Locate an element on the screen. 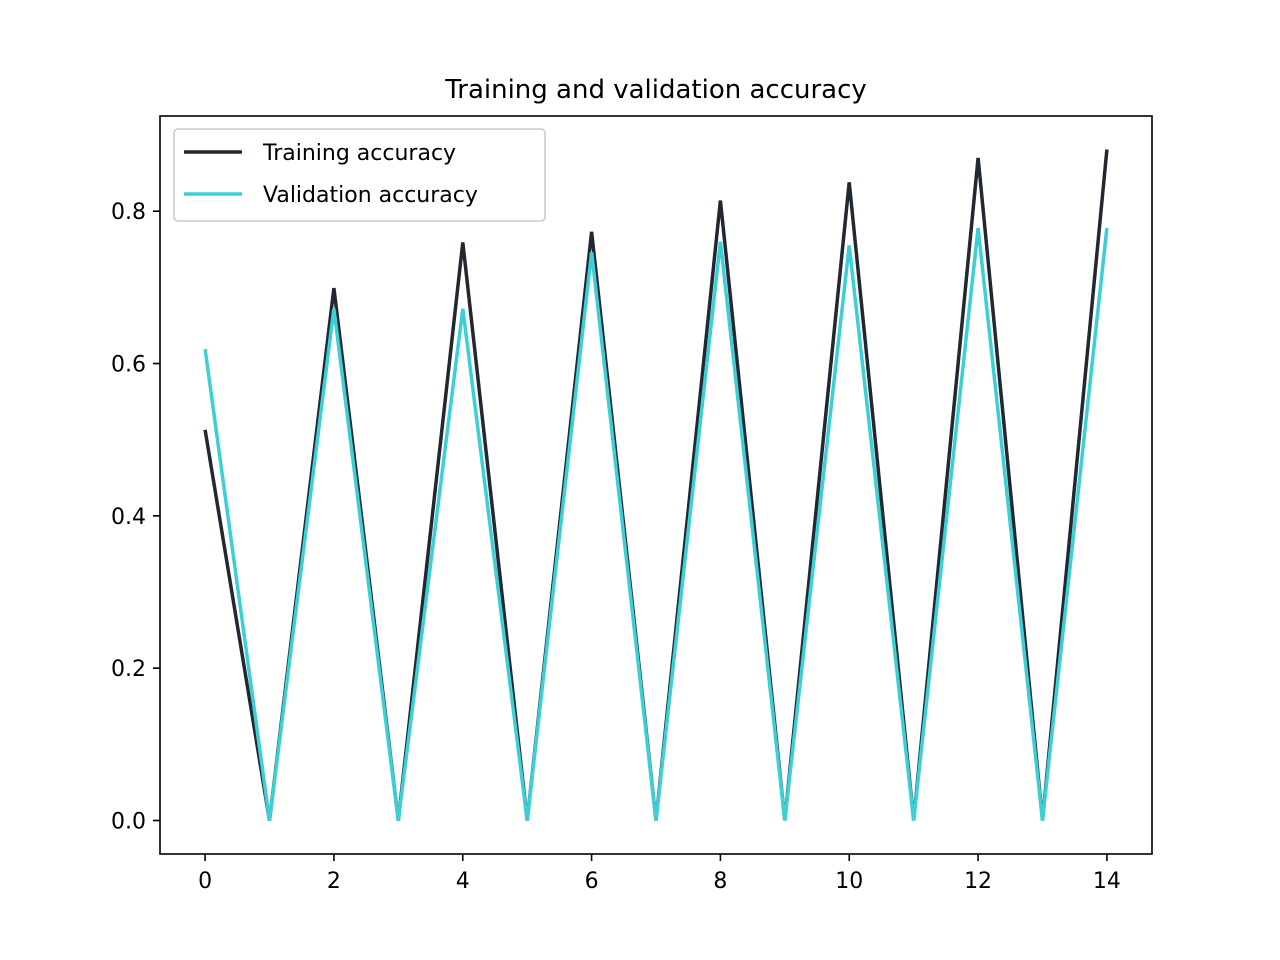 The height and width of the screenshot is (960, 1280). x-tick-label: 10 is located at coordinates (849, 881).